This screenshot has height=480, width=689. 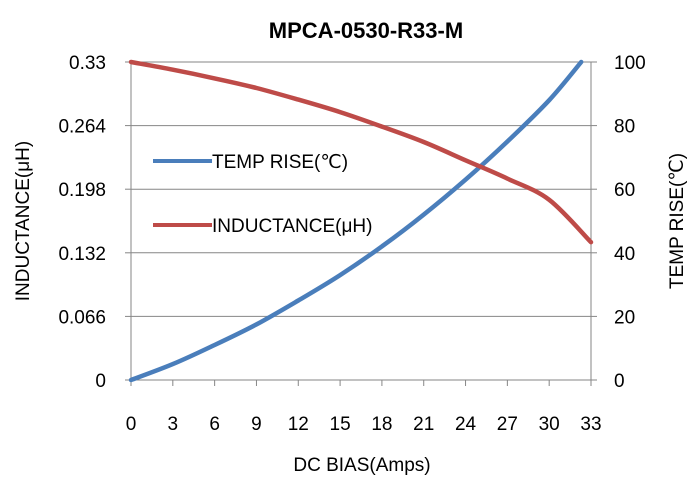 I want to click on y-left-axis-label: INDUCTANCE(μH), so click(x=23, y=221).